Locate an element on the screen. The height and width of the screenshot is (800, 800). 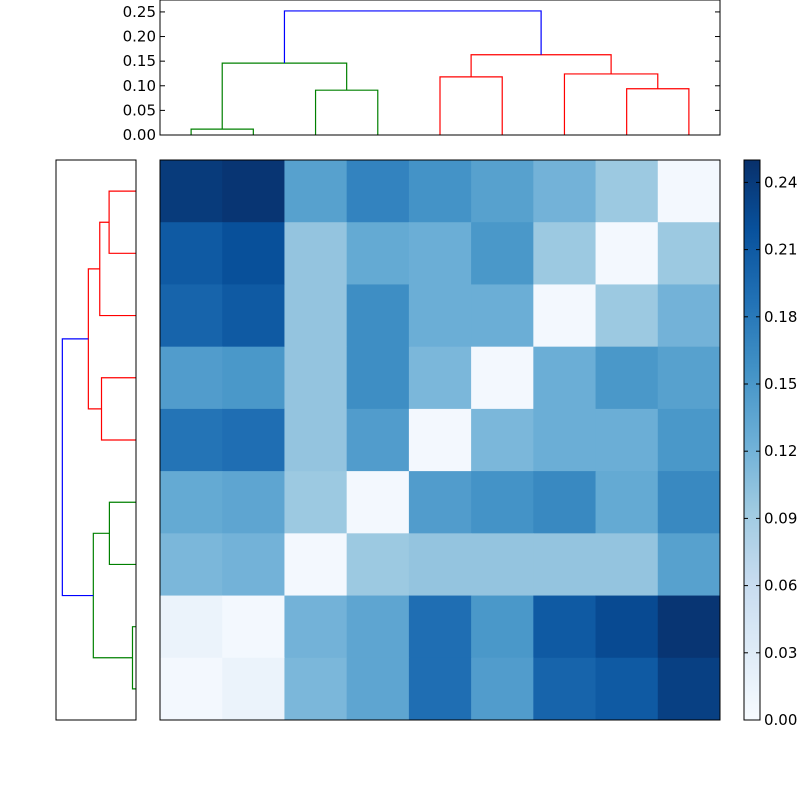
left-dendrogram is located at coordinates (96, 440).